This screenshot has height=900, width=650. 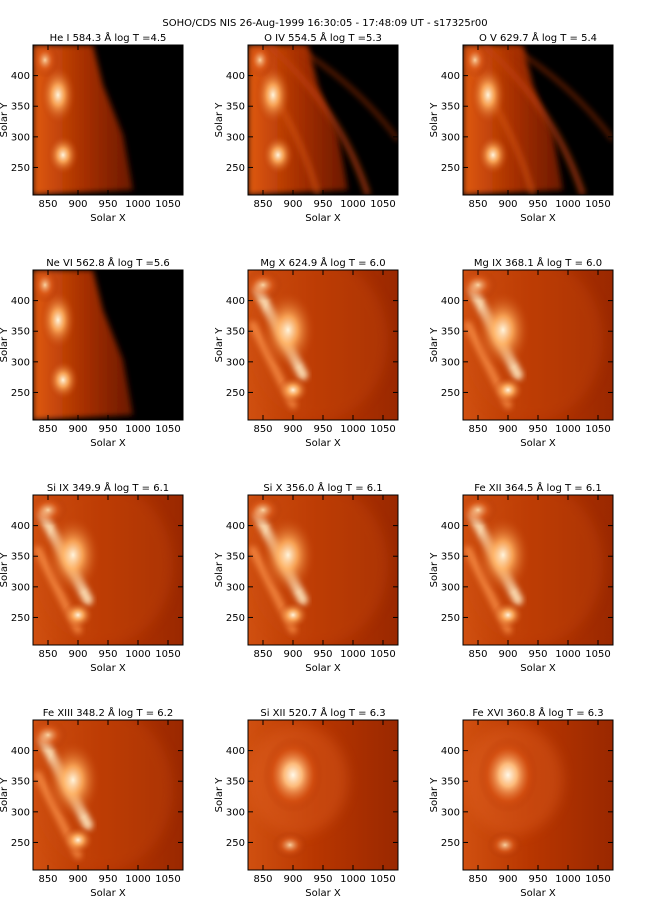 What do you see at coordinates (538, 37) in the screenshot?
I see `panel-title: O V 629.7 Å log T = 5.4` at bounding box center [538, 37].